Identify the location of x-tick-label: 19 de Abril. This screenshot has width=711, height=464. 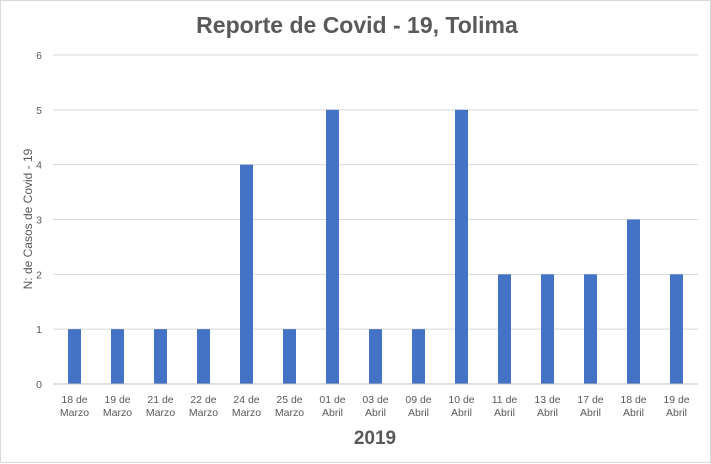
(676, 406).